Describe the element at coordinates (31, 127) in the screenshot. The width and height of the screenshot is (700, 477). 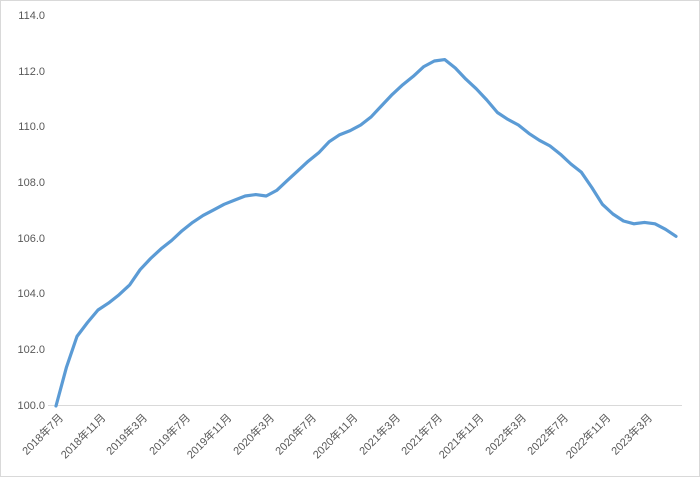
I see `y-axis-tick-label: 110.0` at that location.